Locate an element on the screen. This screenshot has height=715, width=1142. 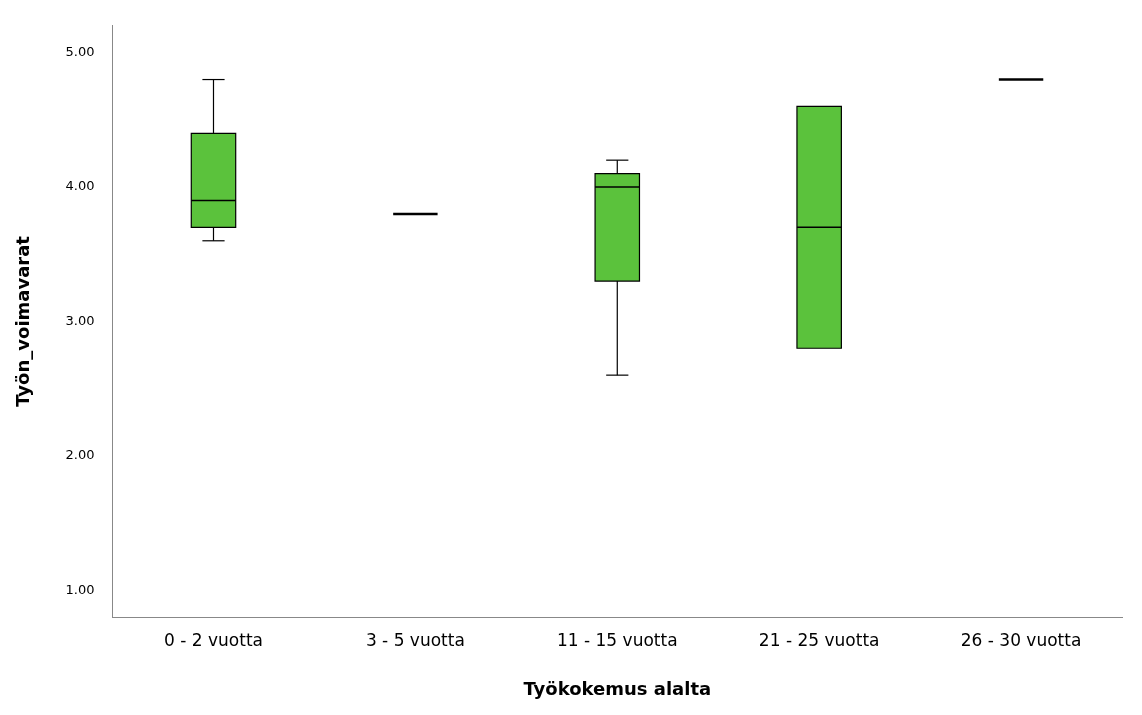
x-tick-label: 0 - 2 vuotta is located at coordinates (213, 639).